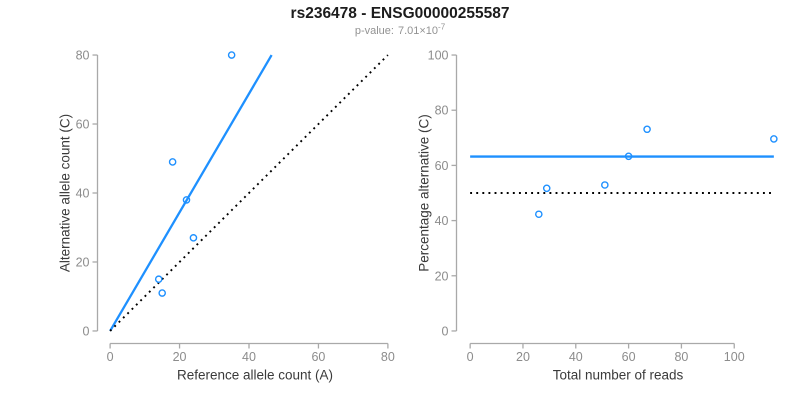  What do you see at coordinates (438, 56) in the screenshot?
I see `y-tick-label: 100` at bounding box center [438, 56].